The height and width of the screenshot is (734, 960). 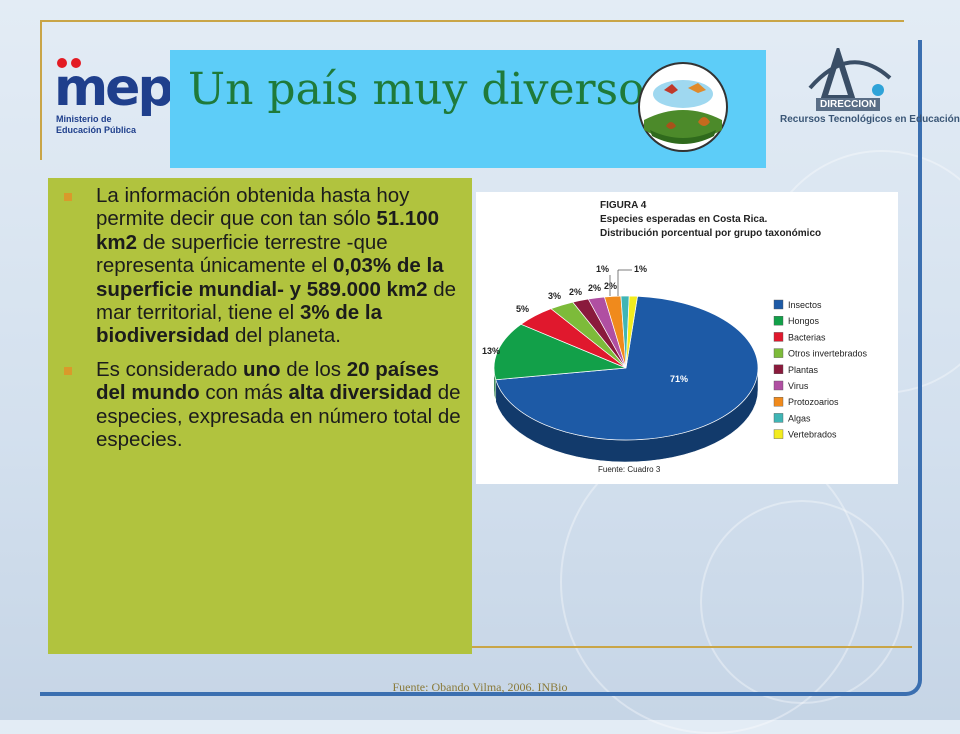 I want to click on bullet-text: de mar territorial, tiene el, so click(x=276, y=301).